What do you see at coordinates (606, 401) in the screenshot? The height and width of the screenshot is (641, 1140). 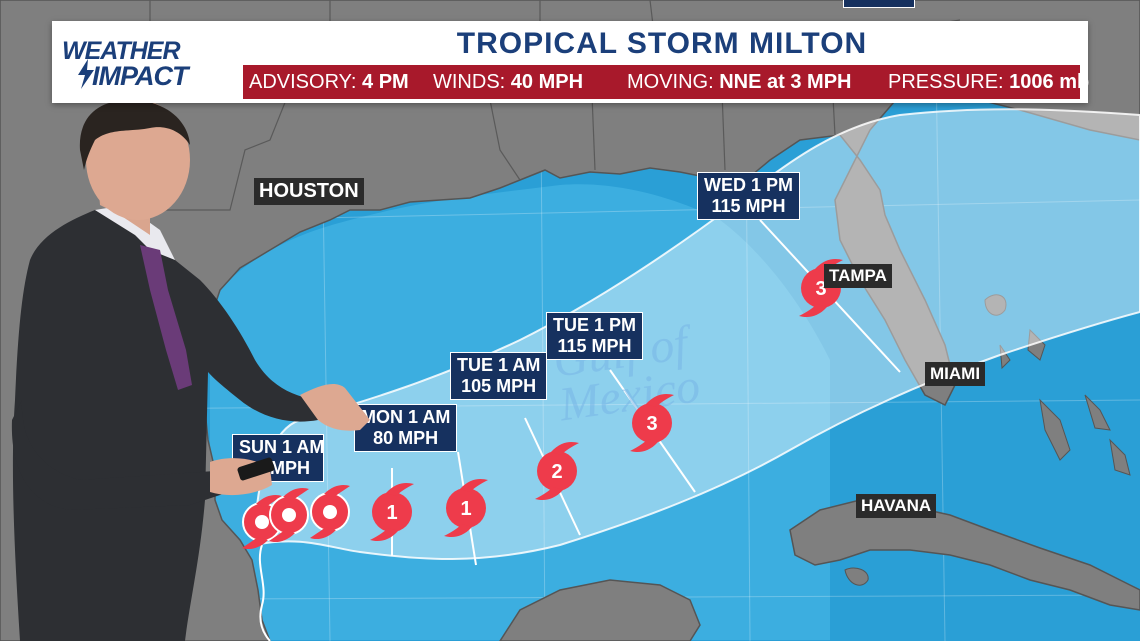 I see `storm-category-labels: 1 1 2 3 3` at bounding box center [606, 401].